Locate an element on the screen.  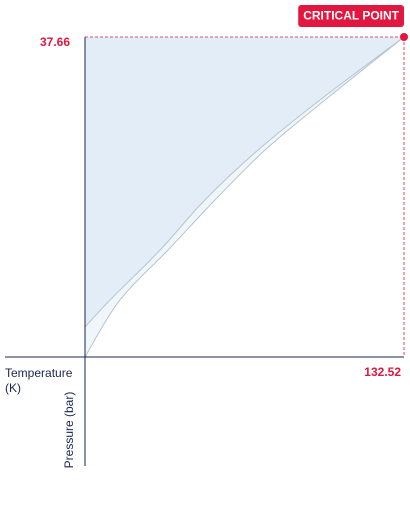
y-tick-label: 37.66 is located at coordinates (55, 42).